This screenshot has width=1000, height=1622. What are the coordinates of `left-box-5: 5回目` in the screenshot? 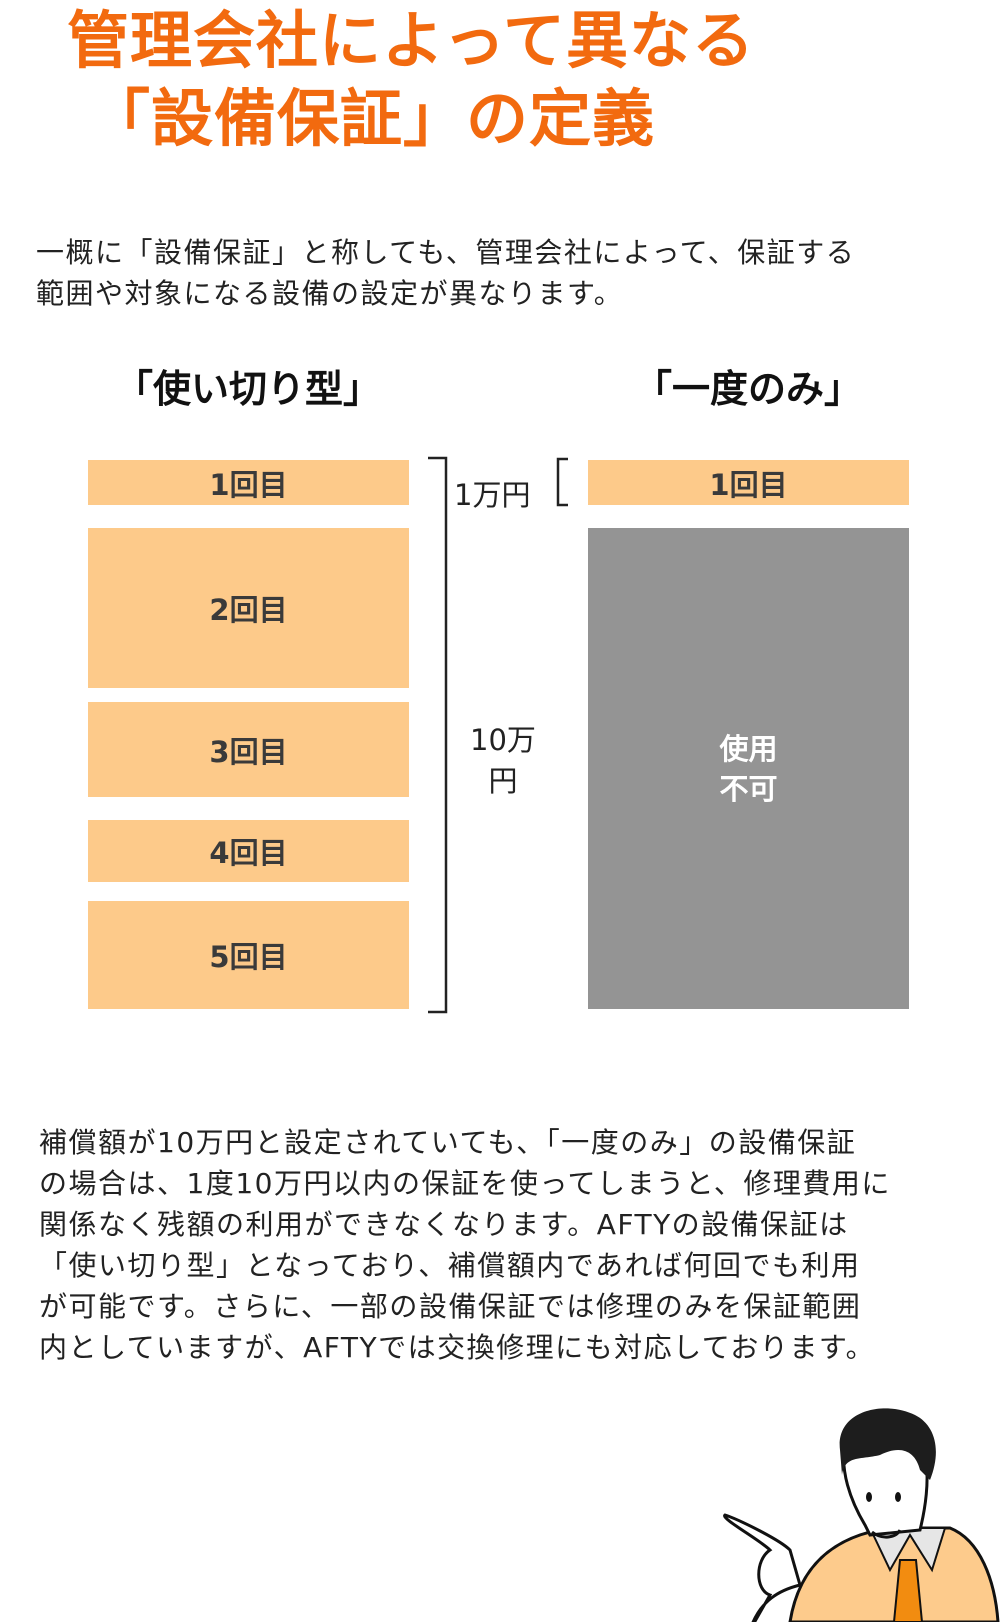 It's located at (248, 955).